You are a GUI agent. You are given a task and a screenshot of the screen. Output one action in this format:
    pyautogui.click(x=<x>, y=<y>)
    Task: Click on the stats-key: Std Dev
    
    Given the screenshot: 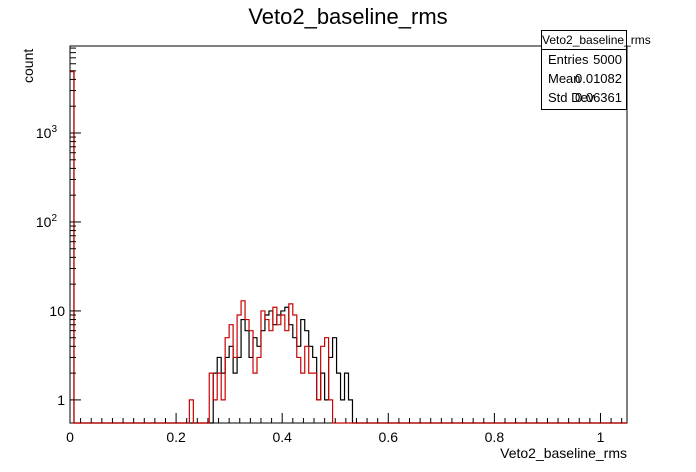 What is the action you would take?
    pyautogui.click(x=571, y=97)
    